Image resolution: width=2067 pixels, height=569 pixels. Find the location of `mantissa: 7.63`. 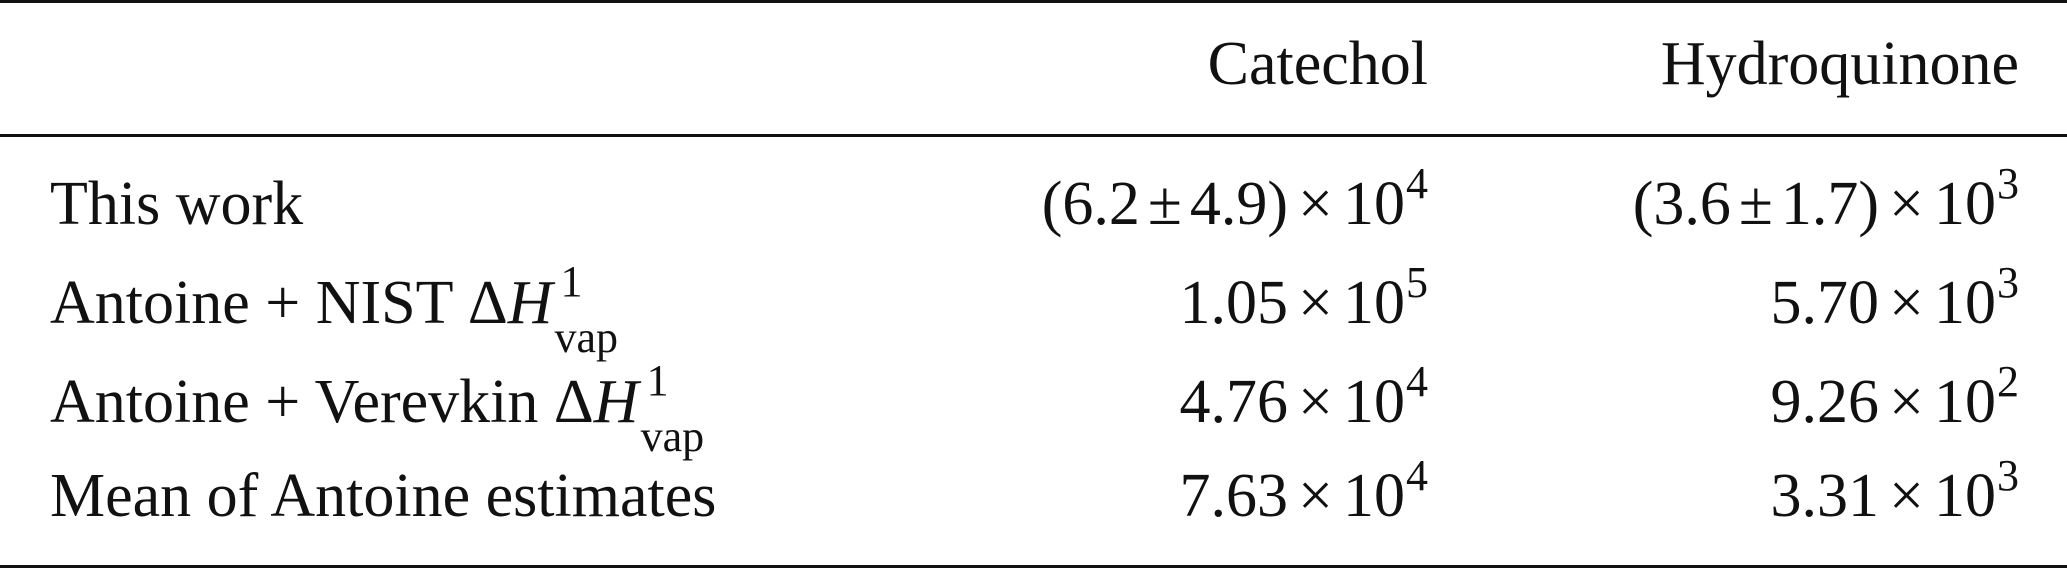

mantissa: 7.63 is located at coordinates (1234, 496).